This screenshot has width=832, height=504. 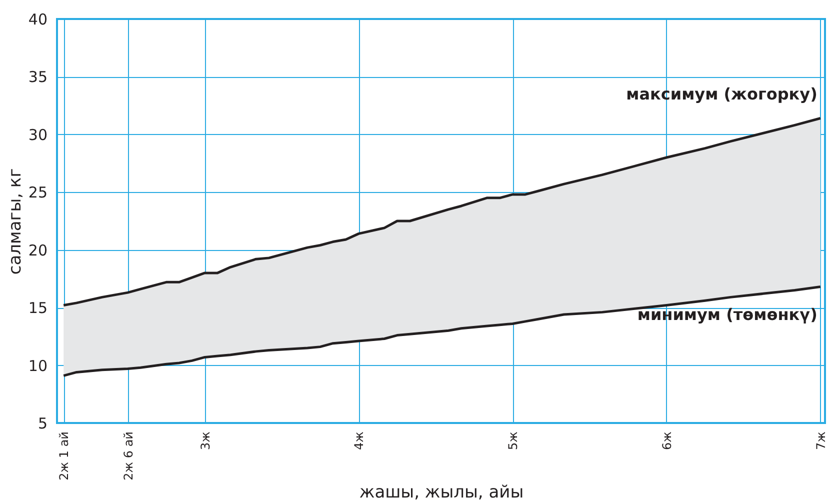 I want to click on y-tick-label: 20, so click(x=38, y=250).